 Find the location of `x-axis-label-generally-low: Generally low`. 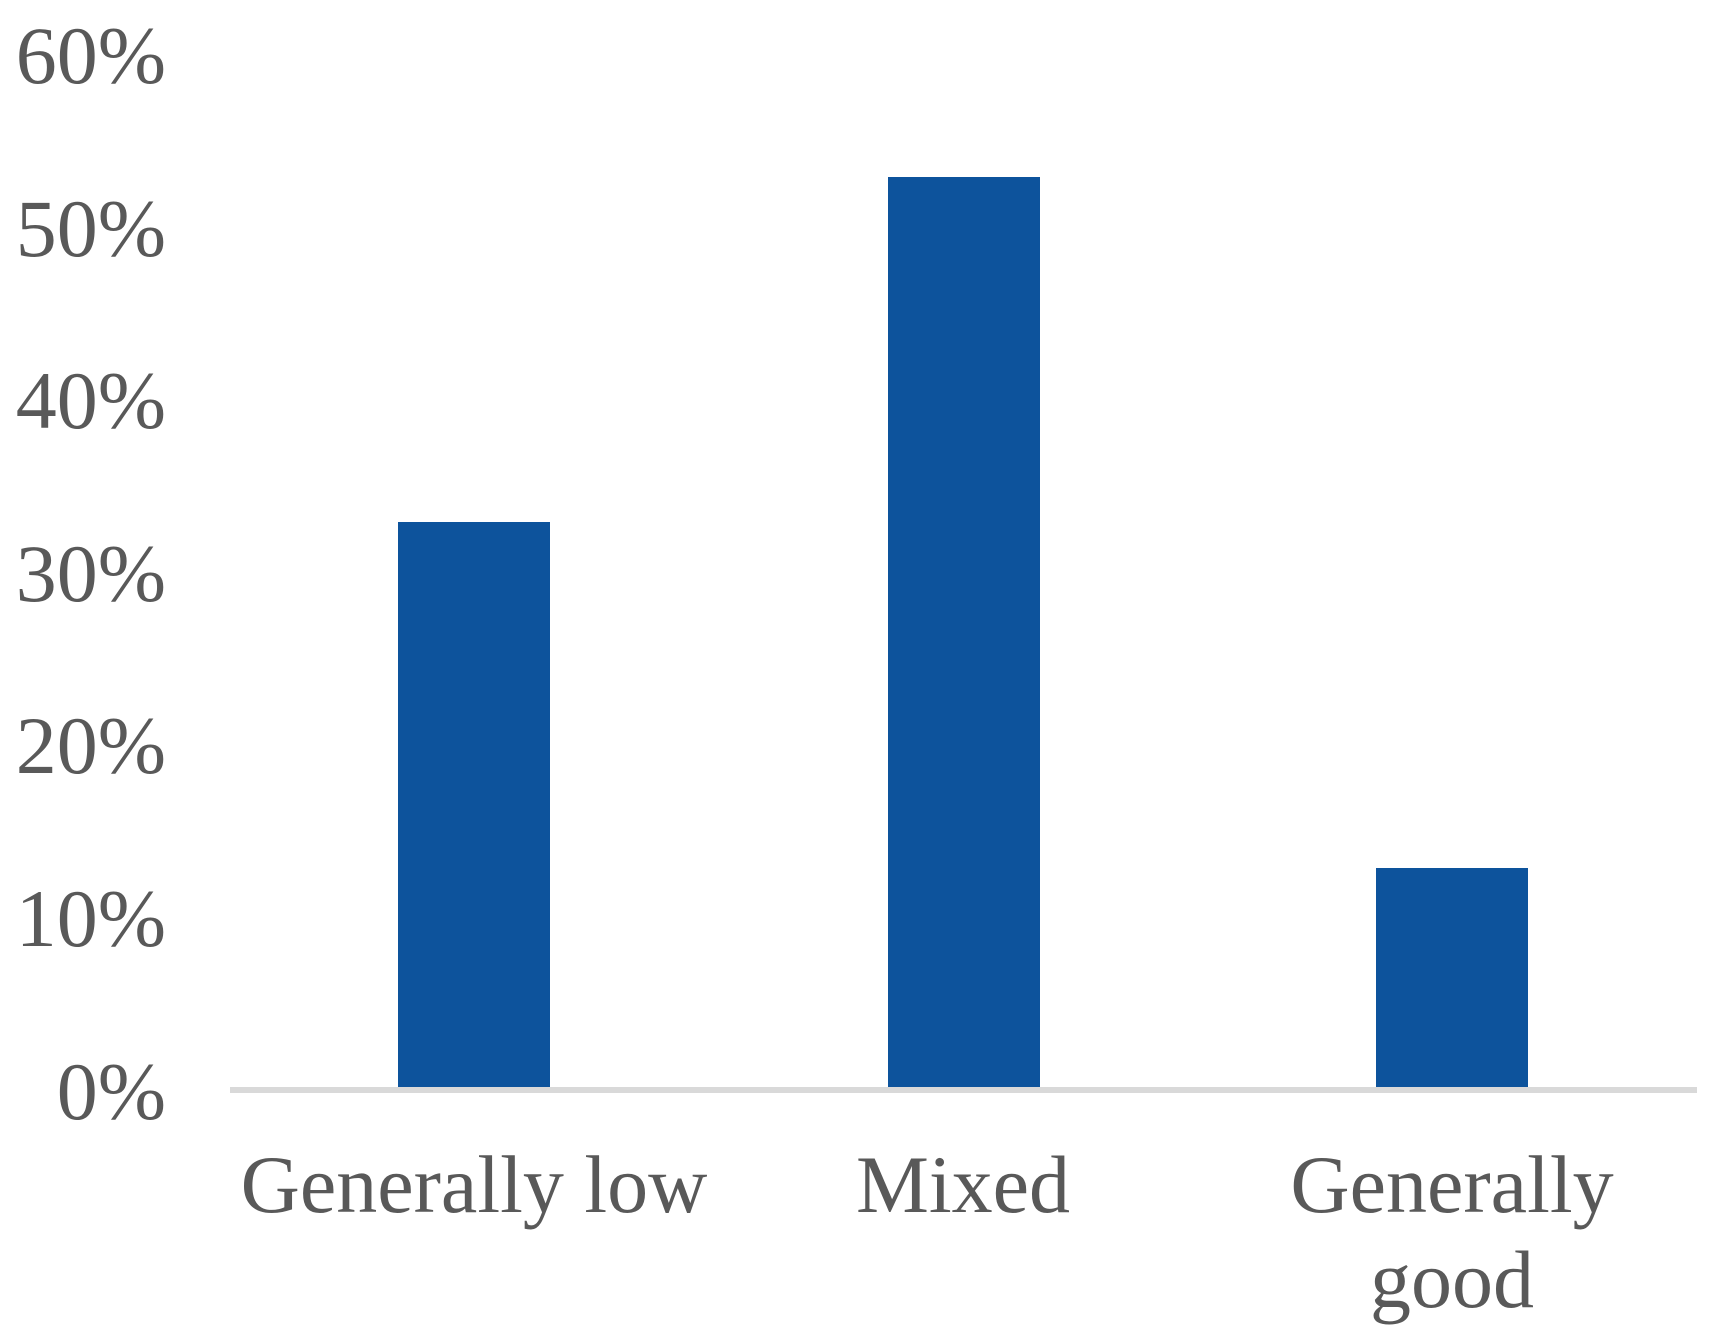

x-axis-label-generally-low: Generally low is located at coordinates (474, 1184).